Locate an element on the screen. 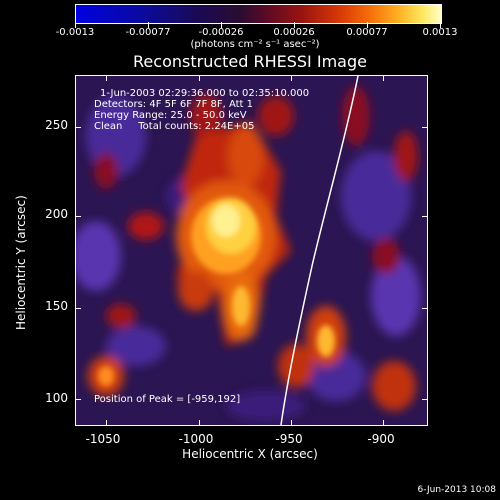  colorbar-label: -0.0013 is located at coordinates (75, 32).